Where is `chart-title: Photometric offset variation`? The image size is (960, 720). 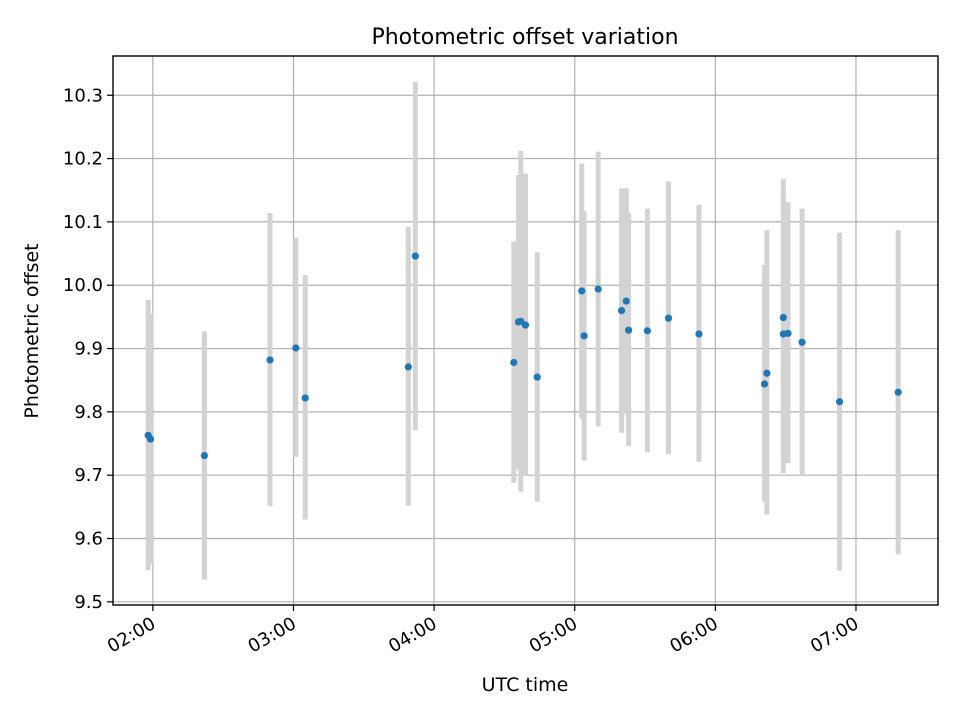
chart-title: Photometric offset variation is located at coordinates (524, 37).